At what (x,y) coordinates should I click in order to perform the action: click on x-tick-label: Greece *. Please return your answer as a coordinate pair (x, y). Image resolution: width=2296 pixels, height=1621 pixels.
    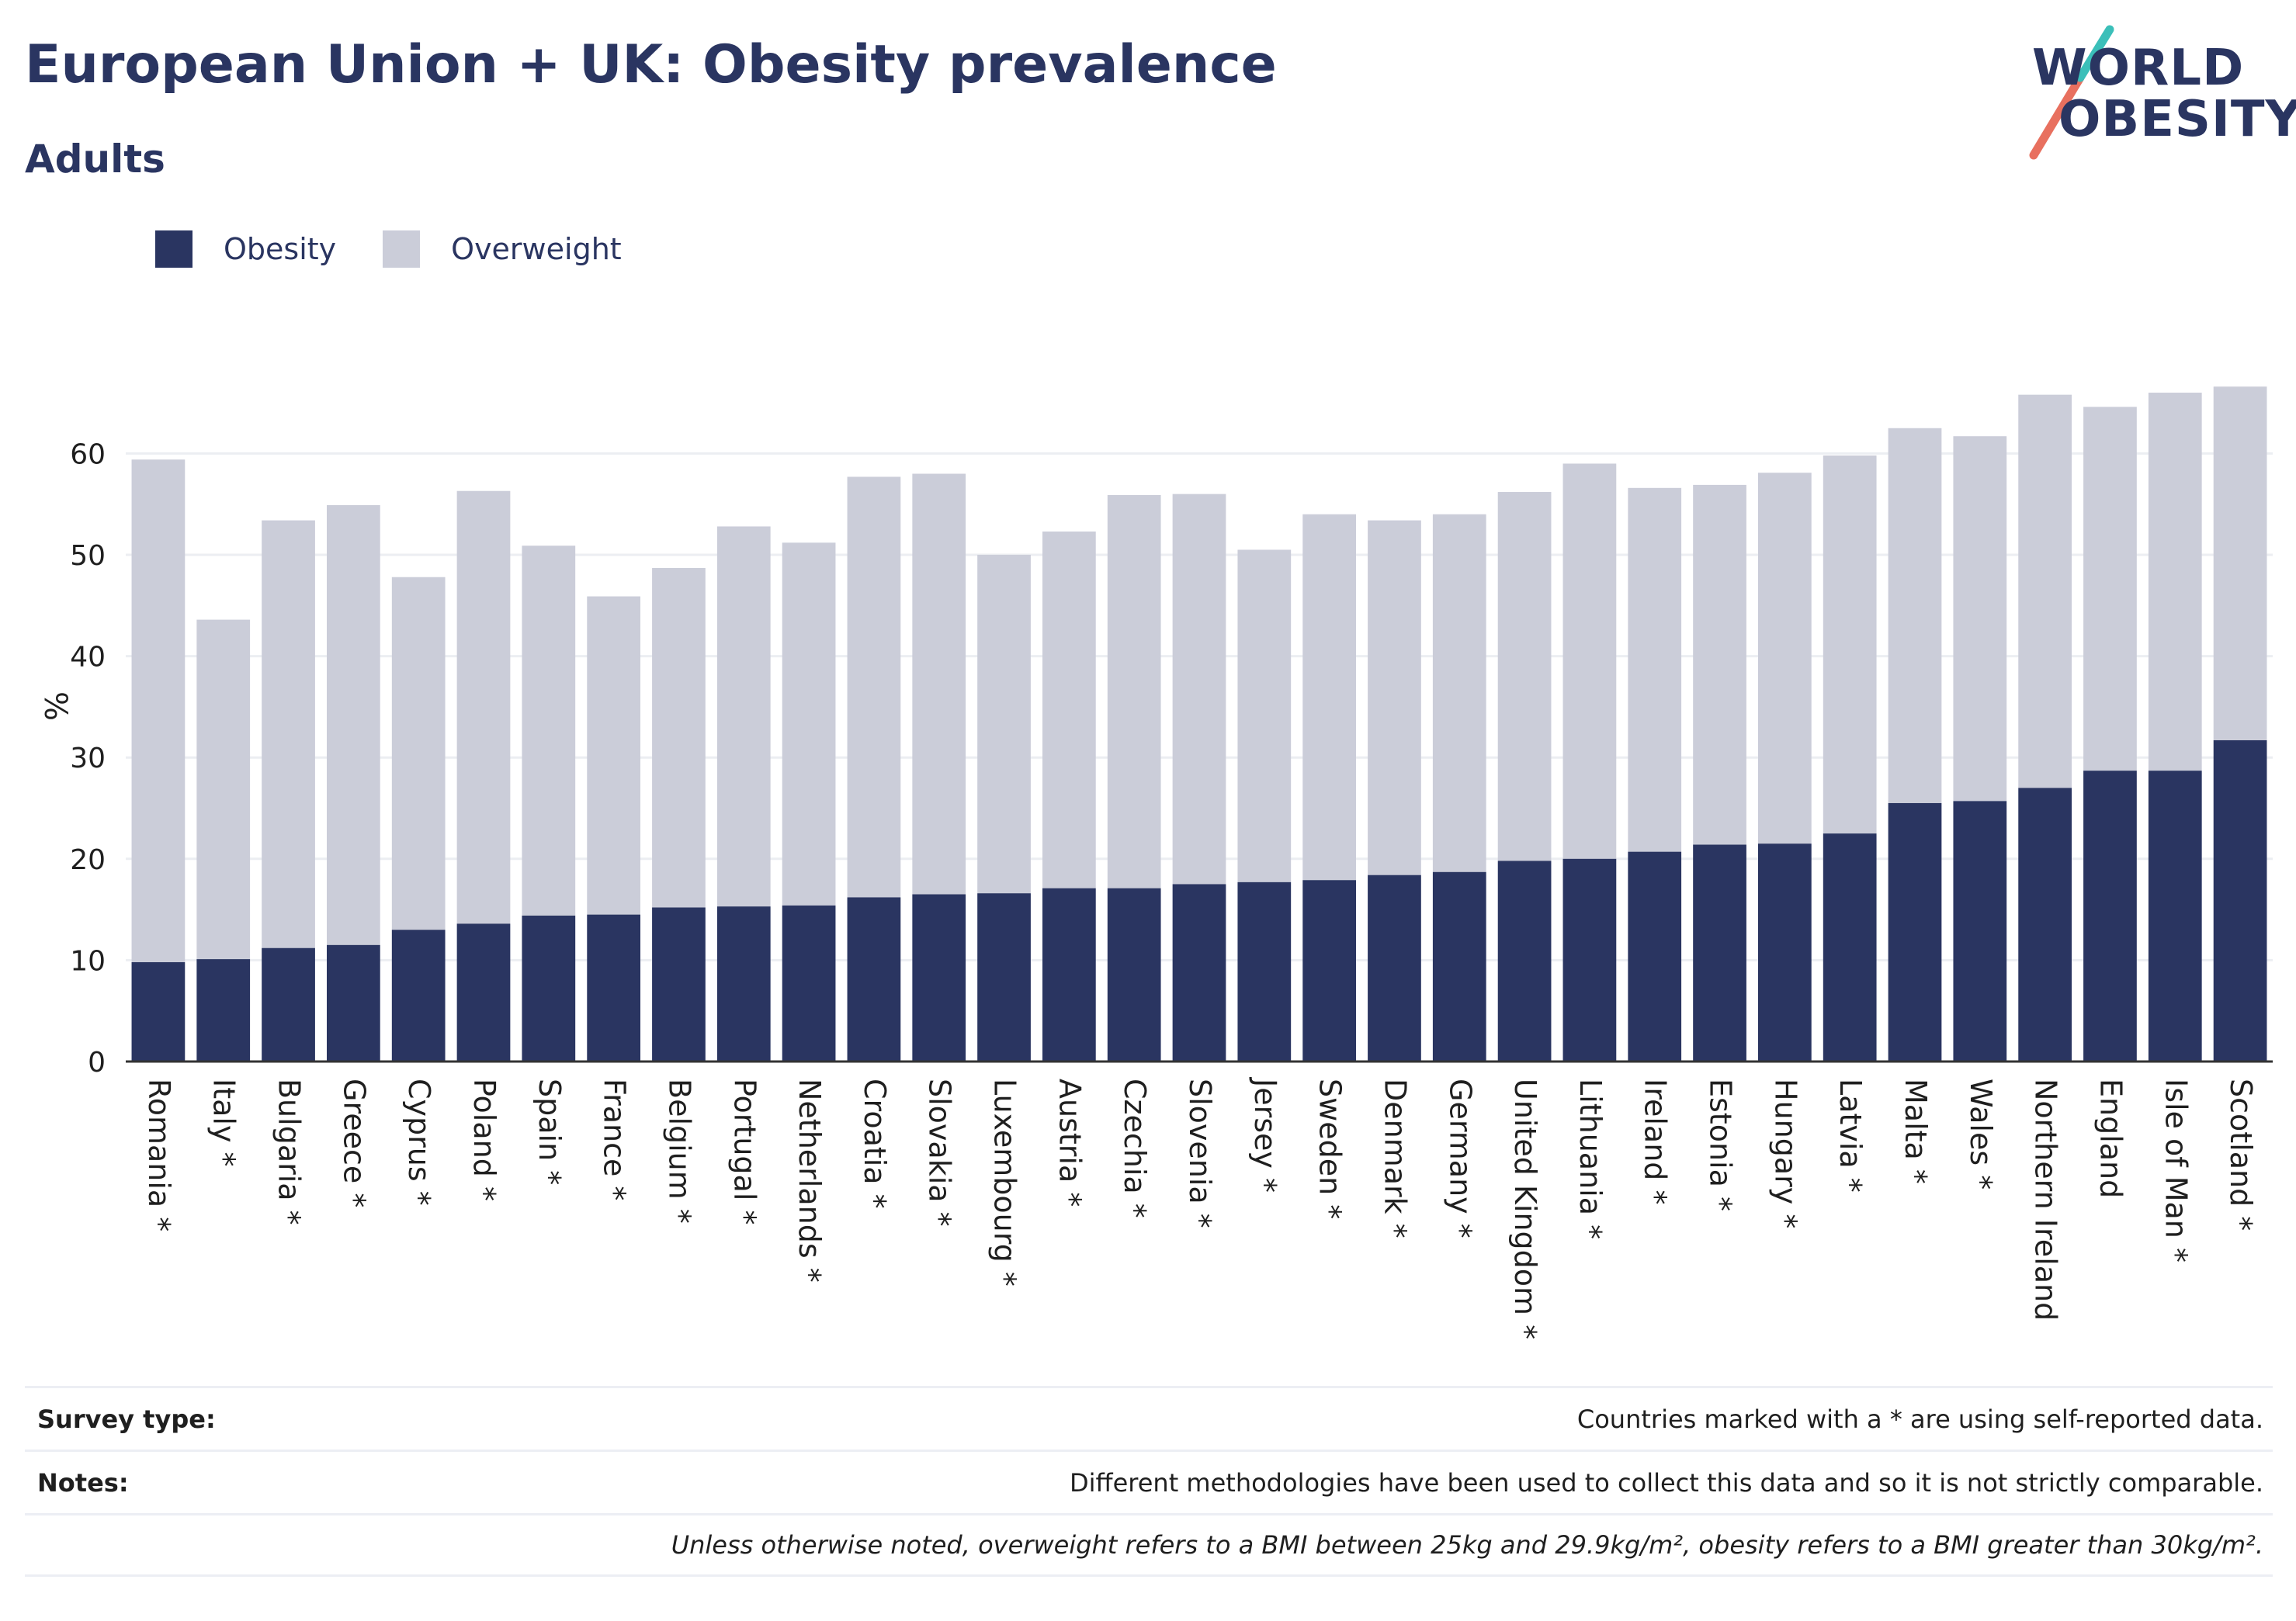
    Looking at the image, I should click on (354, 1143).